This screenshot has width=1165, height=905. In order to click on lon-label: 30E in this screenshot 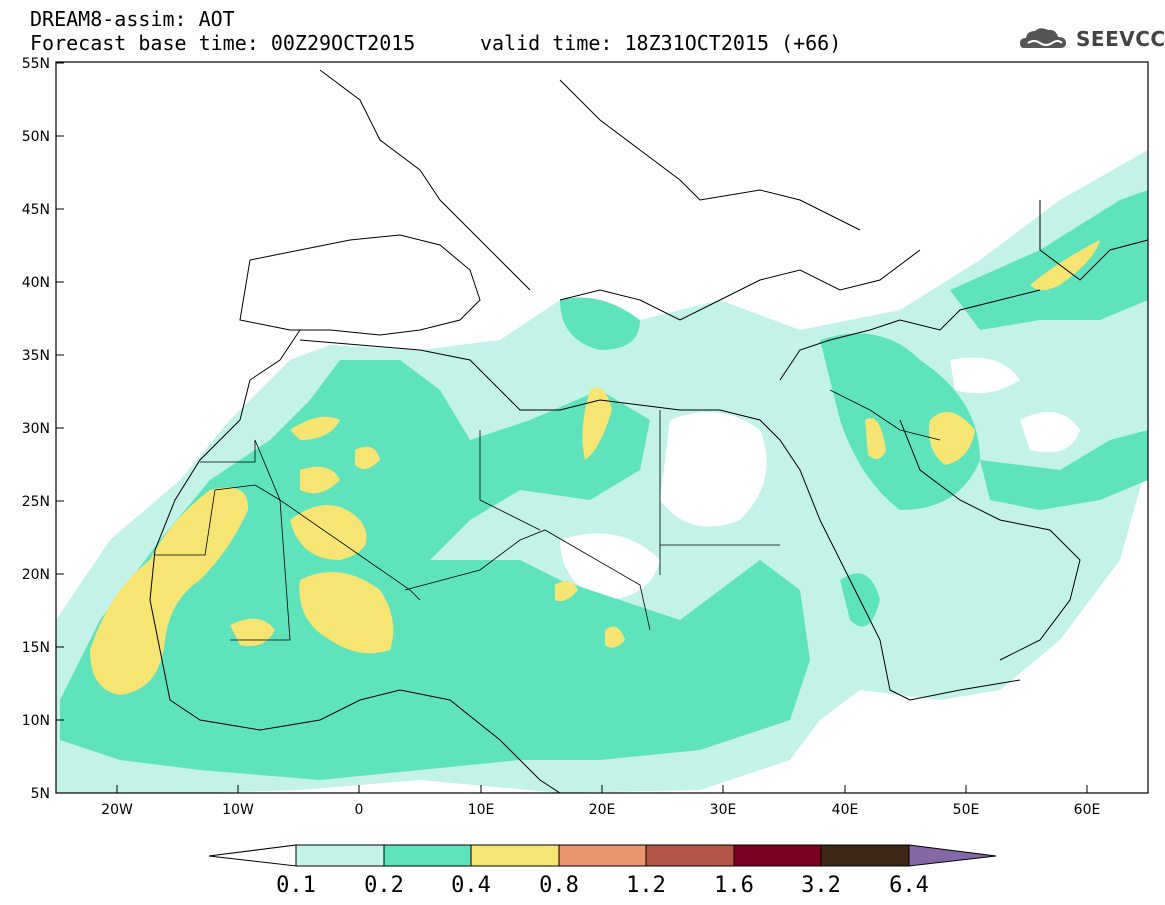, I will do `click(723, 810)`.